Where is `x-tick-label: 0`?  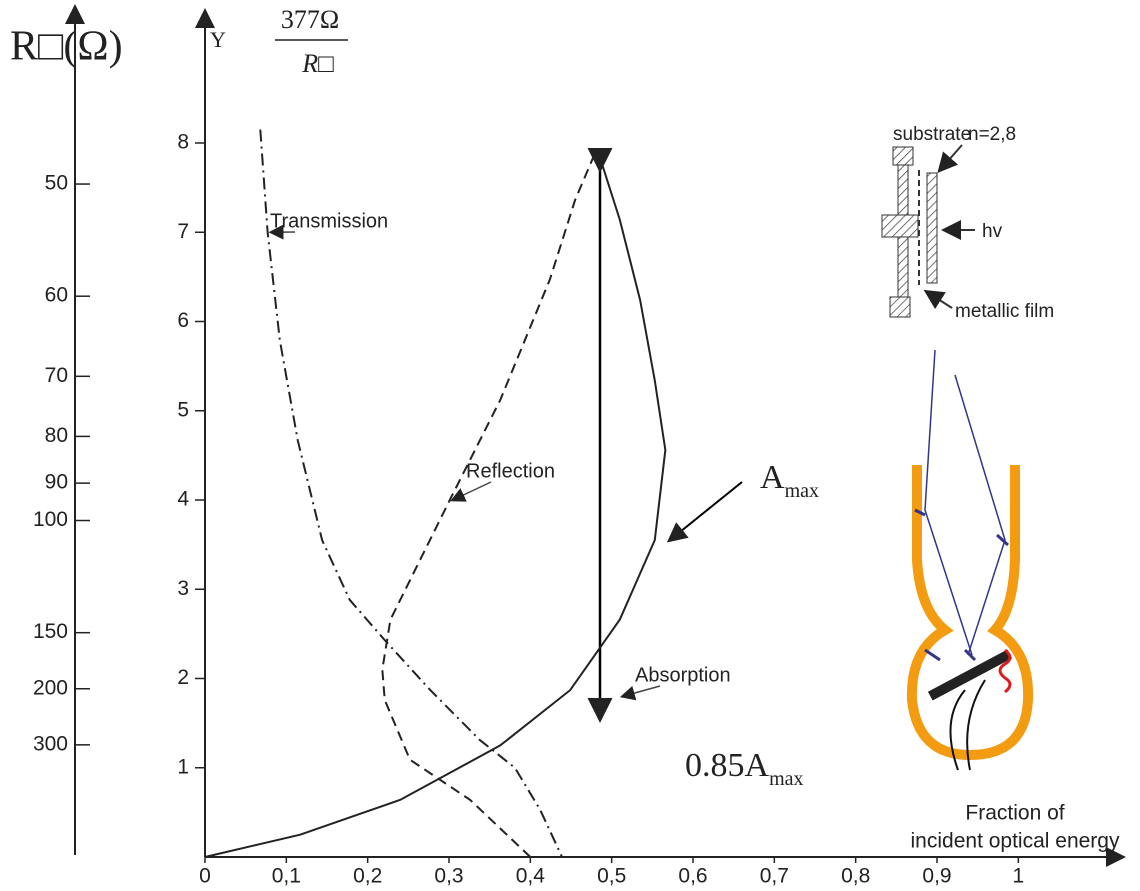 x-tick-label: 0 is located at coordinates (205, 876).